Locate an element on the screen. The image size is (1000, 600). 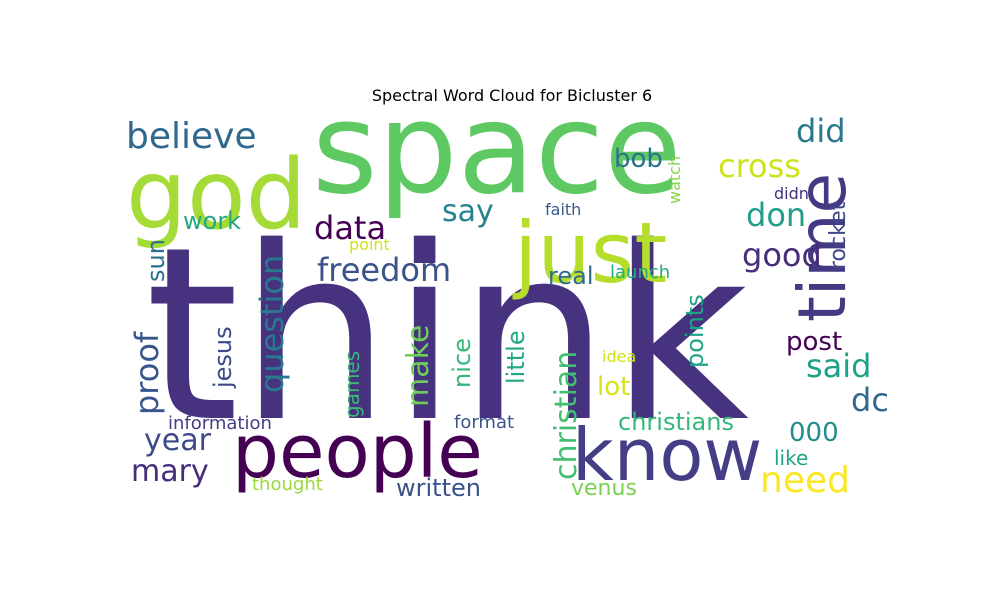
word-jesus: jesus is located at coordinates (223, 357).